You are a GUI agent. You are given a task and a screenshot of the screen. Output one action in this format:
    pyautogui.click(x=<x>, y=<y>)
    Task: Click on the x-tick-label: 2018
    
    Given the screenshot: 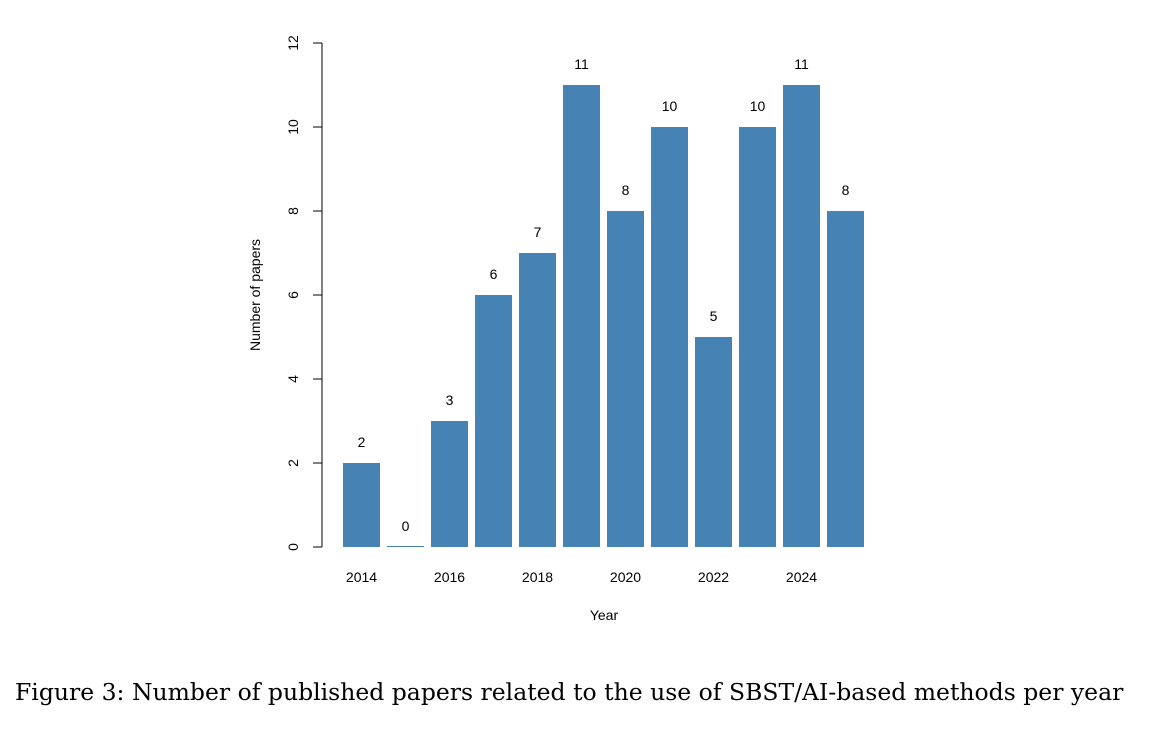 What is the action you would take?
    pyautogui.click(x=537, y=577)
    